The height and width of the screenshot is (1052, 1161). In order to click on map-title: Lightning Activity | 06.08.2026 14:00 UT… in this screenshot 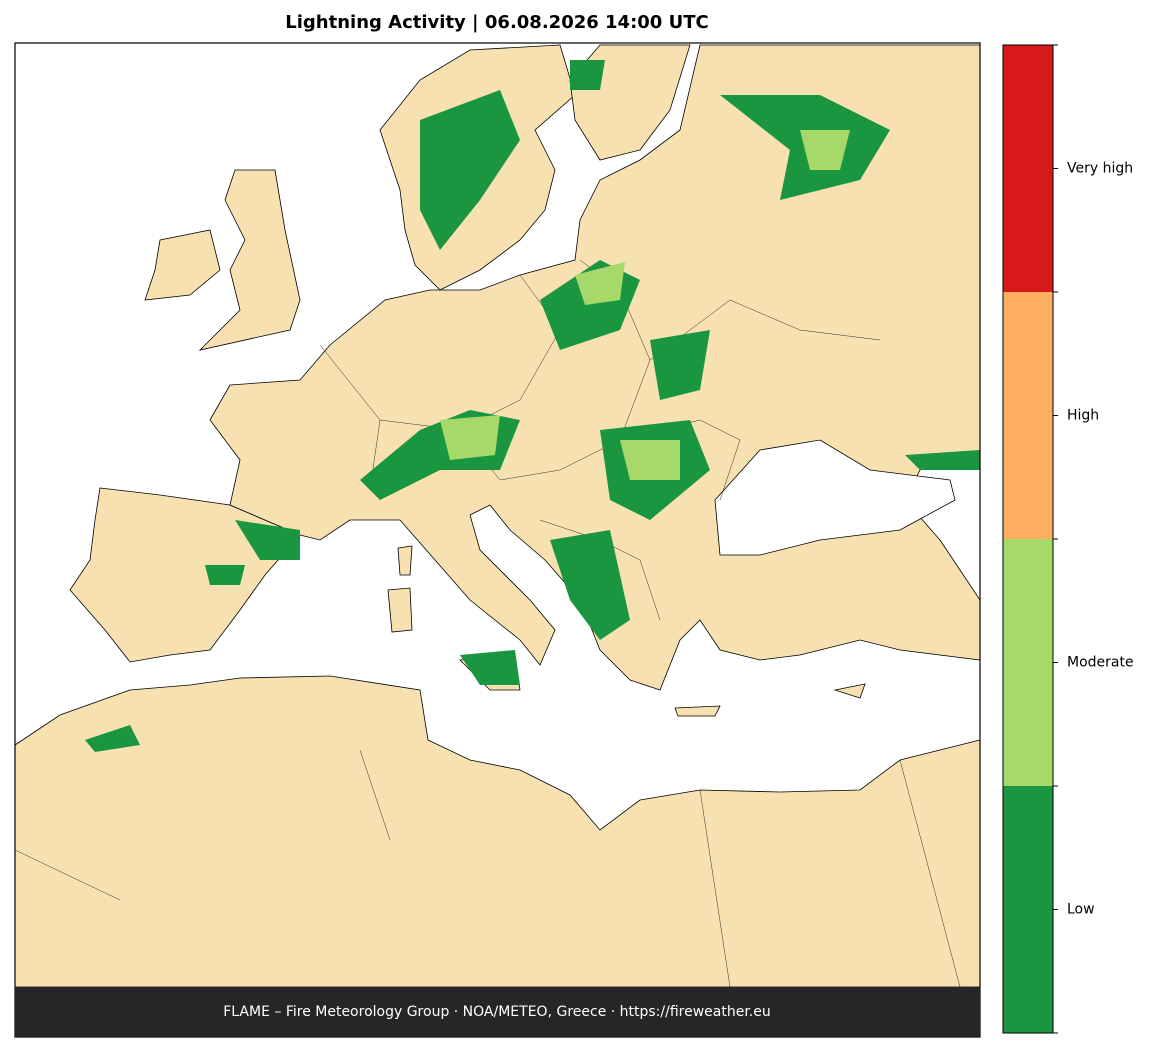, I will do `click(496, 22)`.